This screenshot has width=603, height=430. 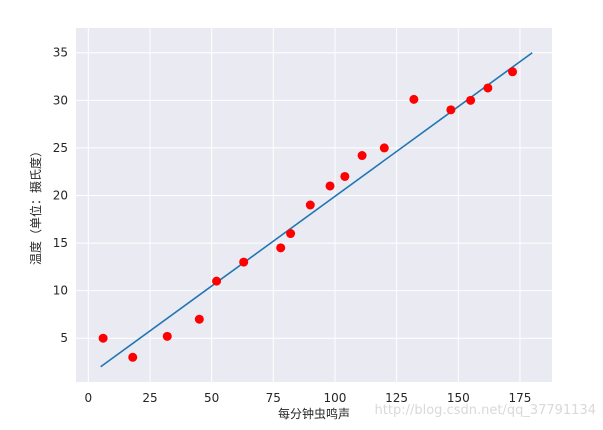 What do you see at coordinates (396, 398) in the screenshot?
I see `x-tick-label: 125` at bounding box center [396, 398].